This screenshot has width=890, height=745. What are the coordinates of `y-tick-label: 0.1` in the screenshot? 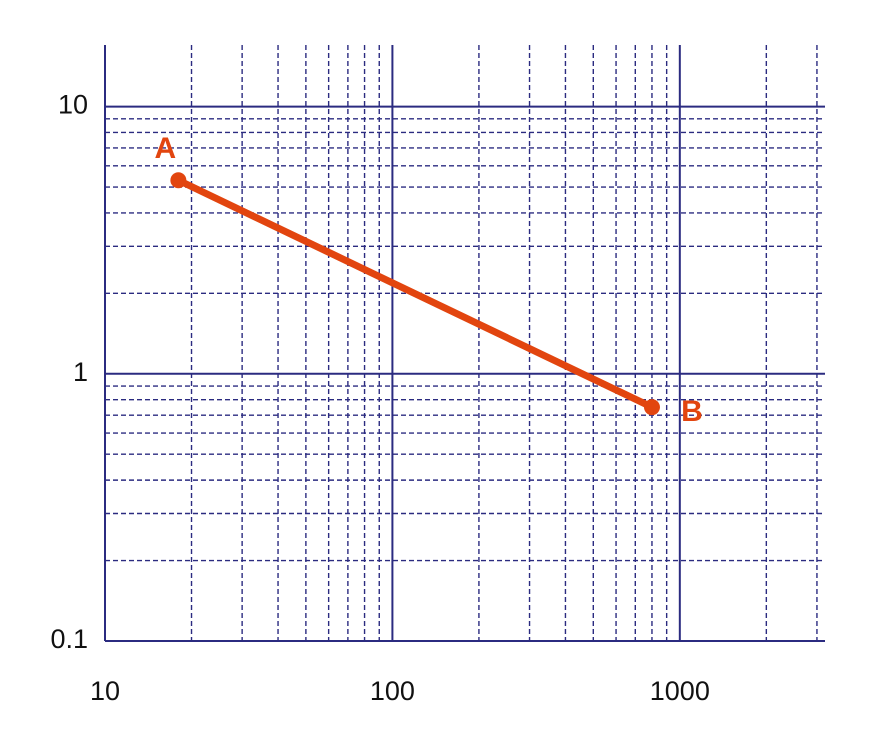 It's located at (69, 639).